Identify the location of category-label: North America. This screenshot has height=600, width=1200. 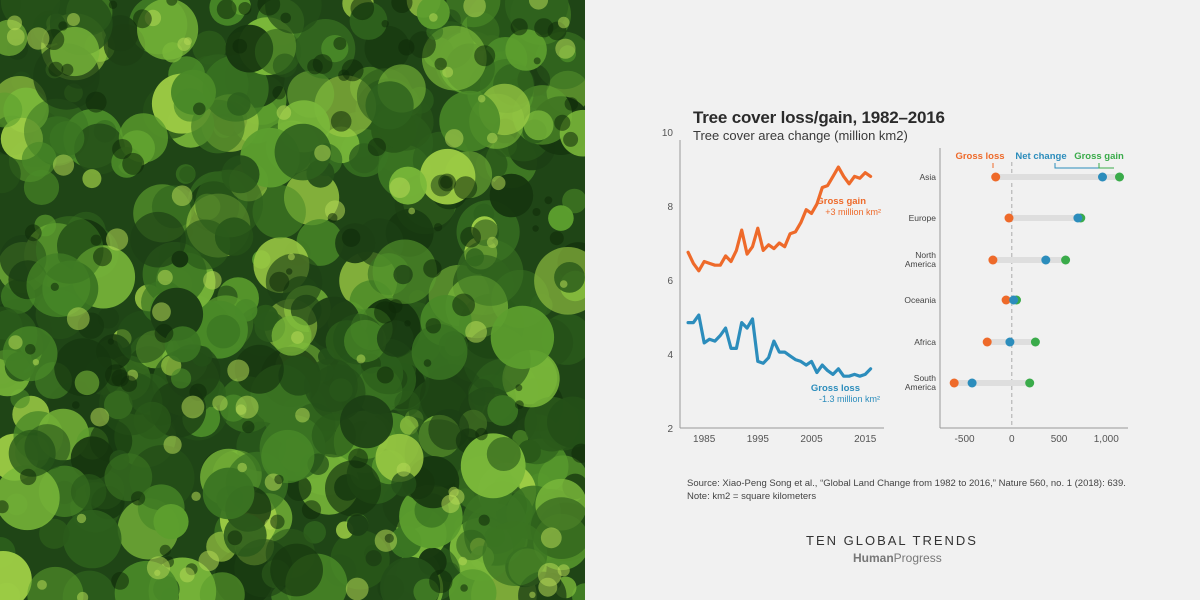
(920, 259).